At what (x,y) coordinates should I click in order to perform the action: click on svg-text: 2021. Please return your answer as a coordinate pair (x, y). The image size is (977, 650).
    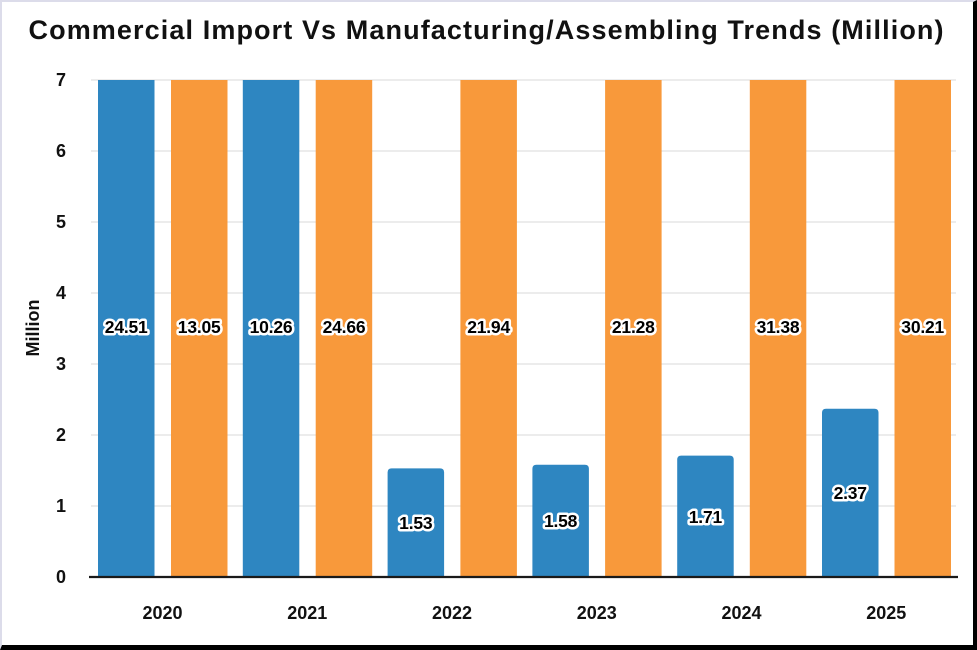
    Looking at the image, I should click on (307, 613).